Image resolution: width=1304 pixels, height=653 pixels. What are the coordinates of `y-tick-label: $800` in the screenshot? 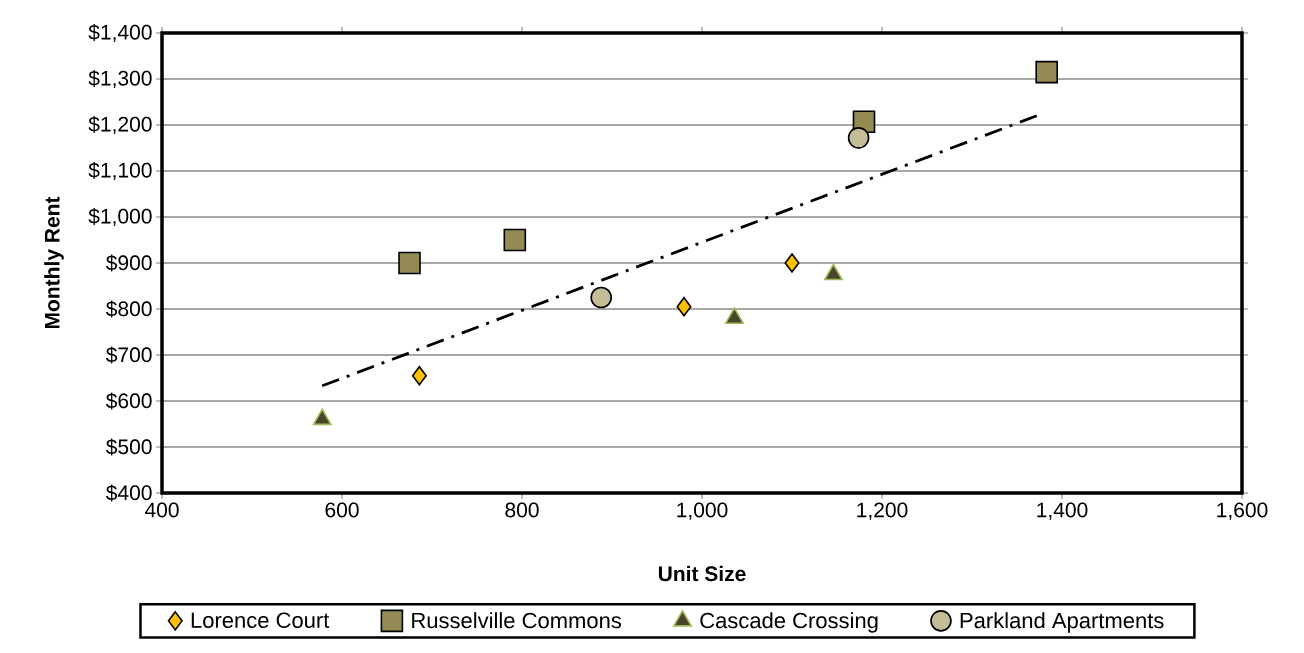 It's located at (128, 309).